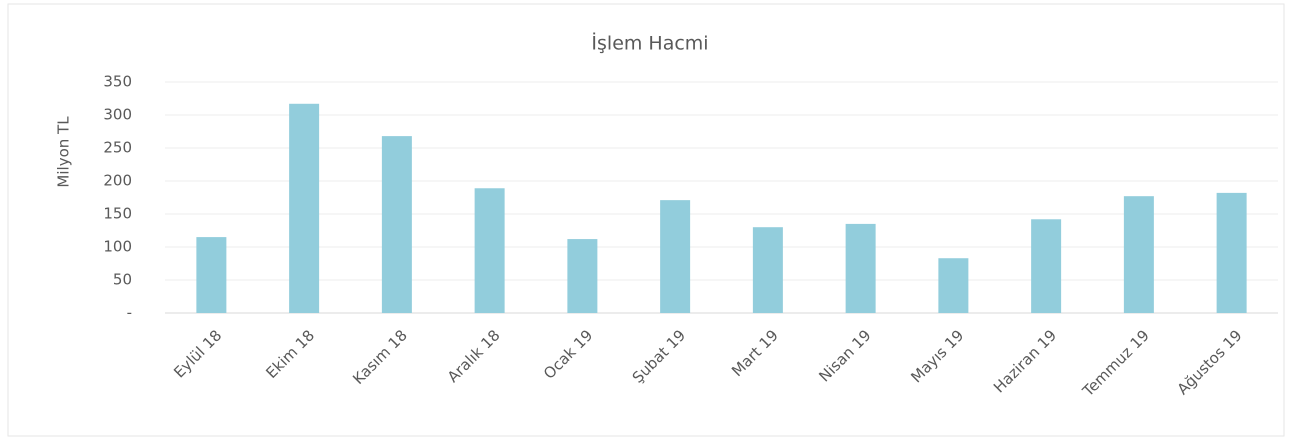 The height and width of the screenshot is (442, 1290). What do you see at coordinates (122, 280) in the screenshot?
I see `y-tick-label: 50` at bounding box center [122, 280].